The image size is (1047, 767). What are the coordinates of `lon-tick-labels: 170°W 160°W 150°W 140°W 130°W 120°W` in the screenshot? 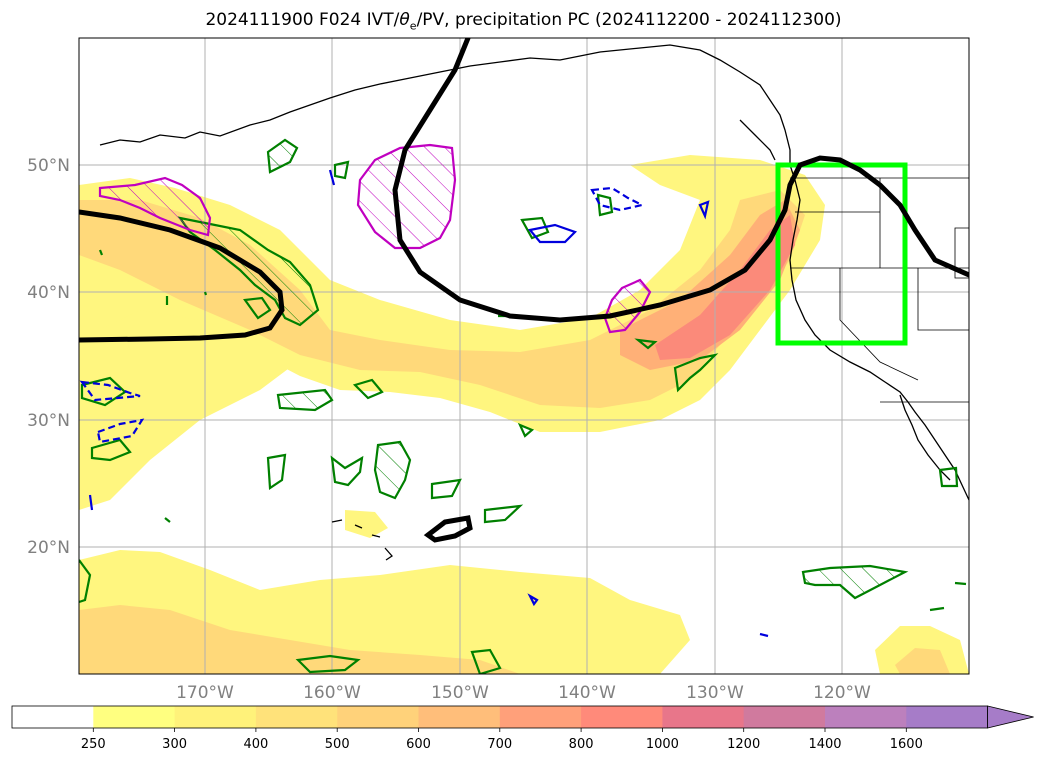 It's located at (523, 693).